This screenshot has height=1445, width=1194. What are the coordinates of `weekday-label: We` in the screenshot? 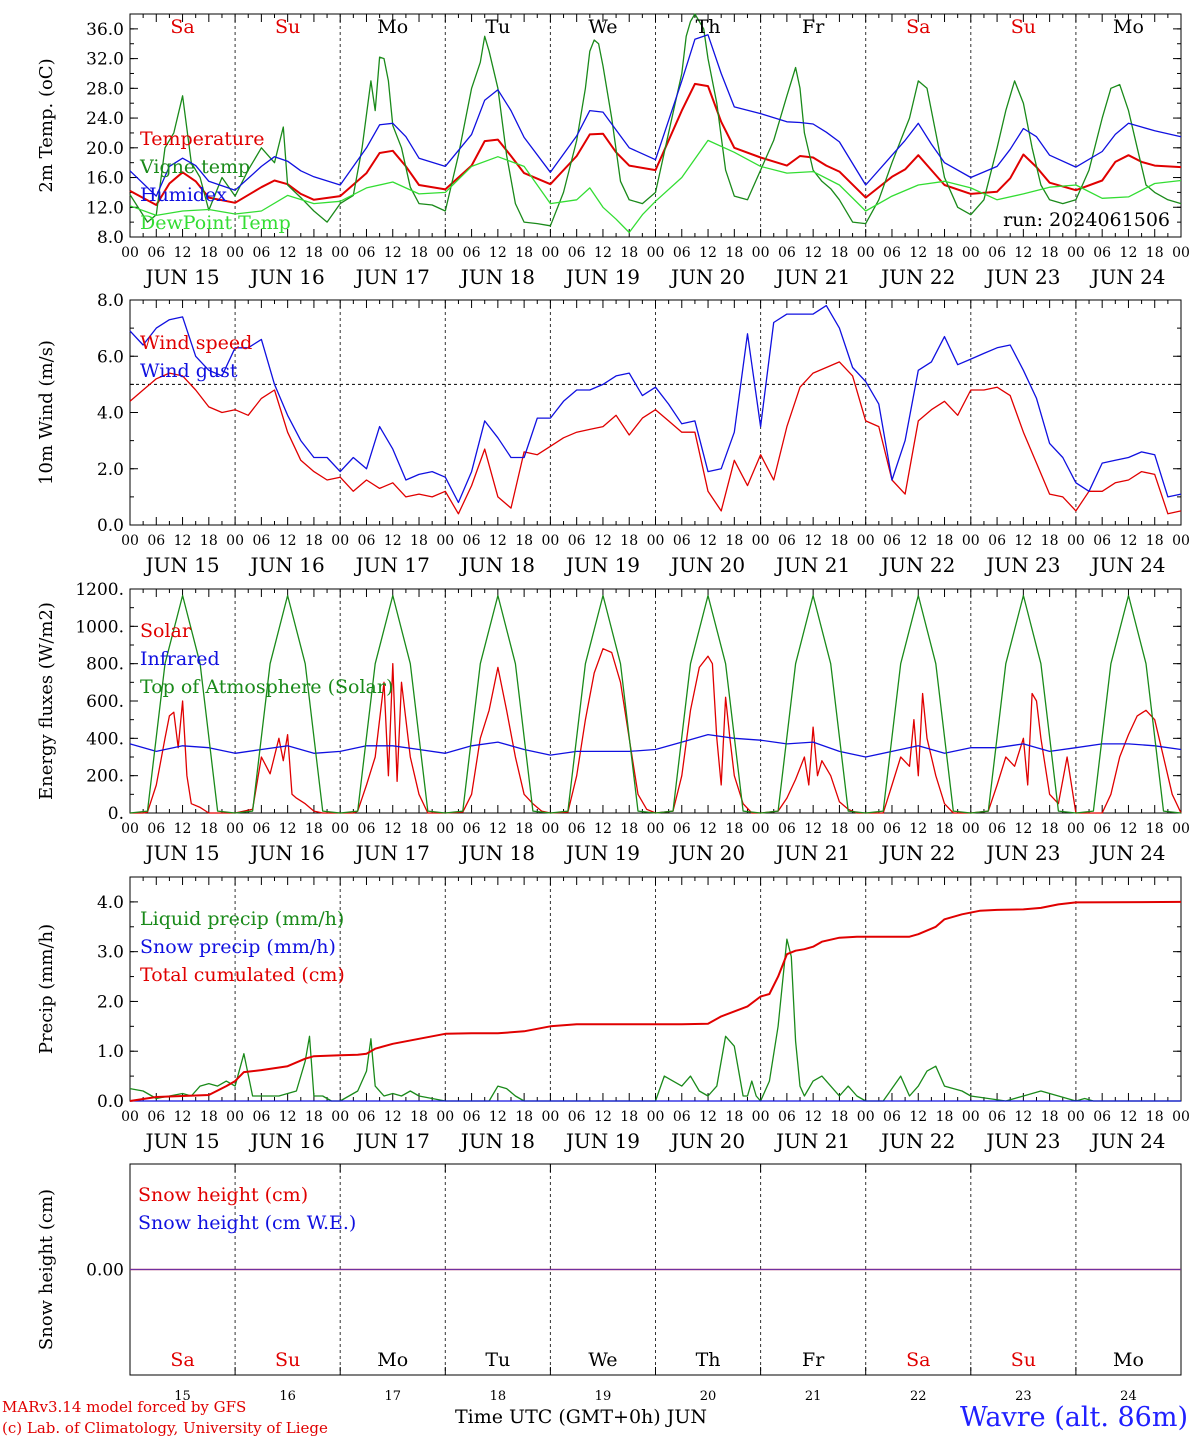 It's located at (602, 1360).